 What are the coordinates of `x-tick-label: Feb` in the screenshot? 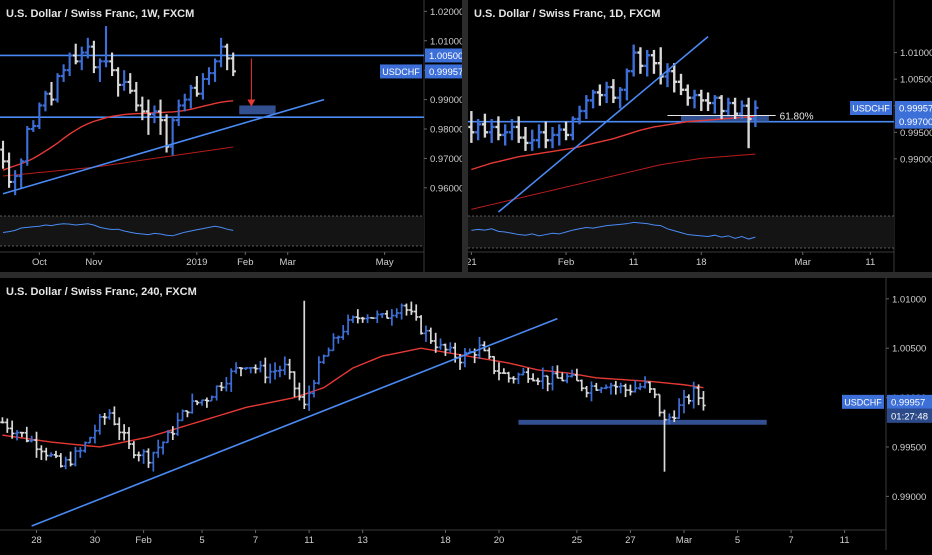 It's located at (143, 540).